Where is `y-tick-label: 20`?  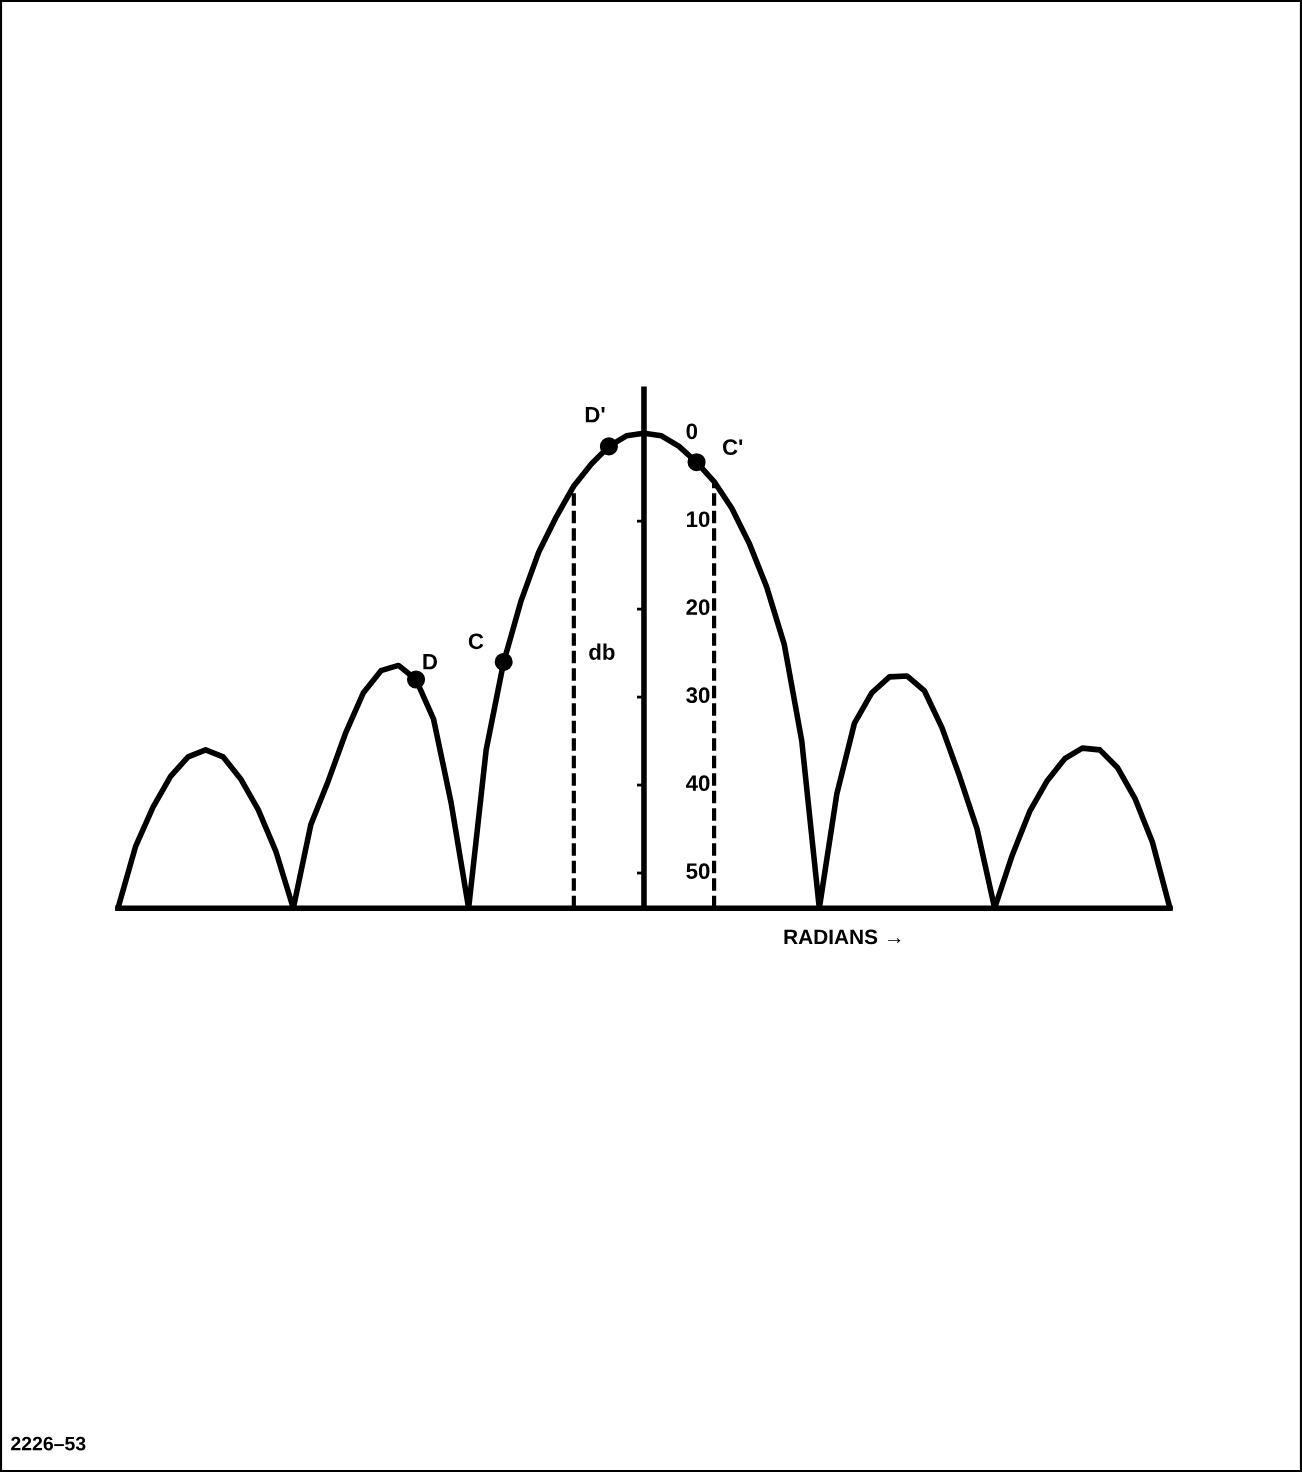 y-tick-label: 20 is located at coordinates (698, 607).